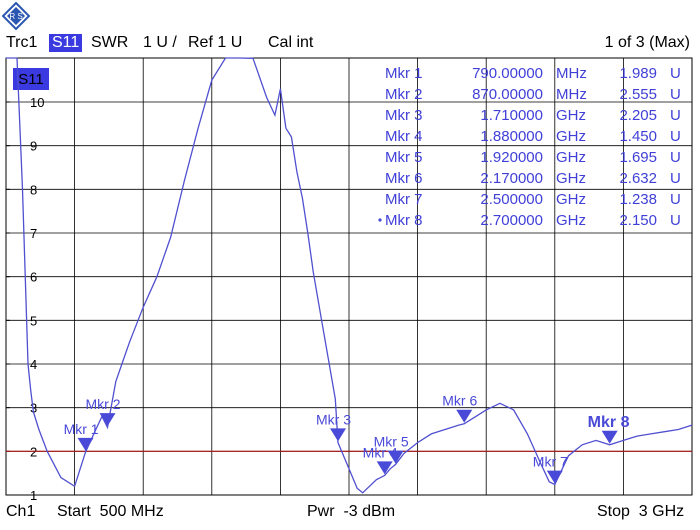 The width and height of the screenshot is (700, 530). I want to click on start-frequency: Start 500 MHz, so click(110, 511).